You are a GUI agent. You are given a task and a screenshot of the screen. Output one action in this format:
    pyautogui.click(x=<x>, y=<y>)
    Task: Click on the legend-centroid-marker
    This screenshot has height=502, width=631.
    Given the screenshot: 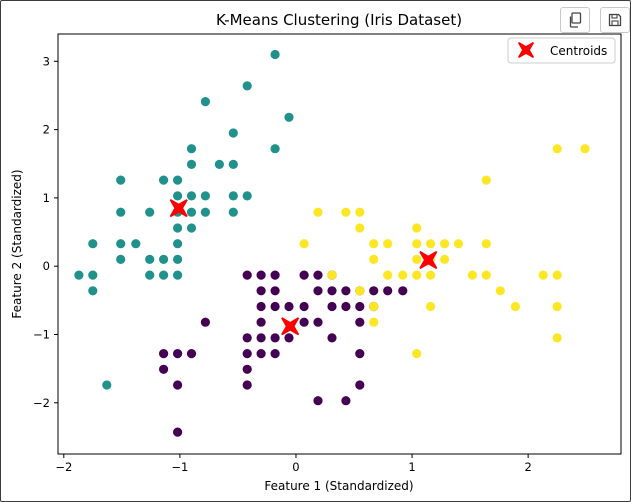 What is the action you would take?
    pyautogui.click(x=526, y=50)
    